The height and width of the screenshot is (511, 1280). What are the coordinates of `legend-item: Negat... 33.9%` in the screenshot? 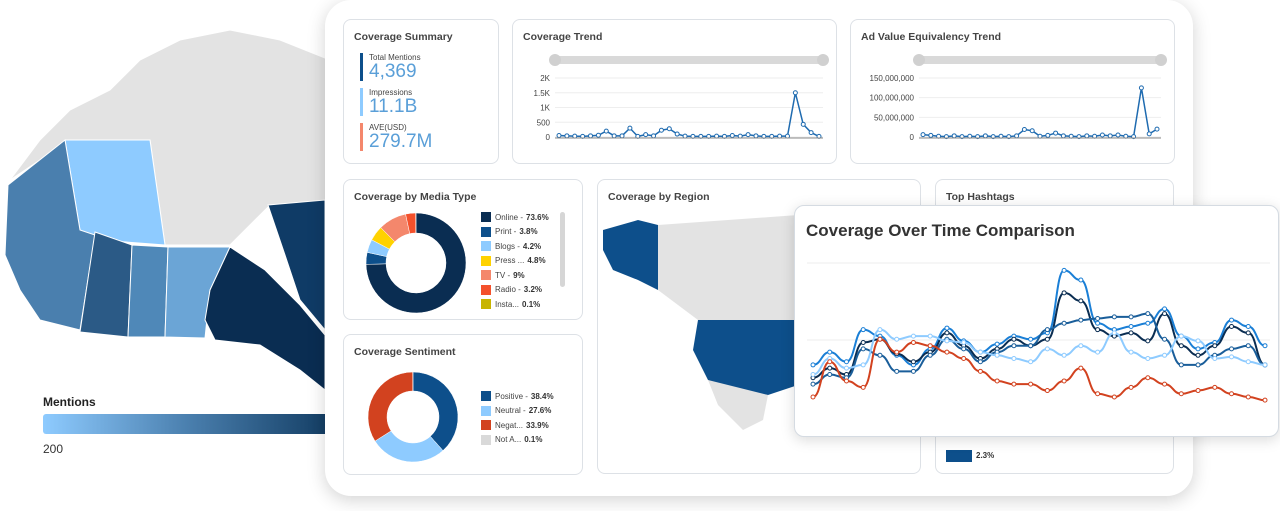 It's located at (517, 425).